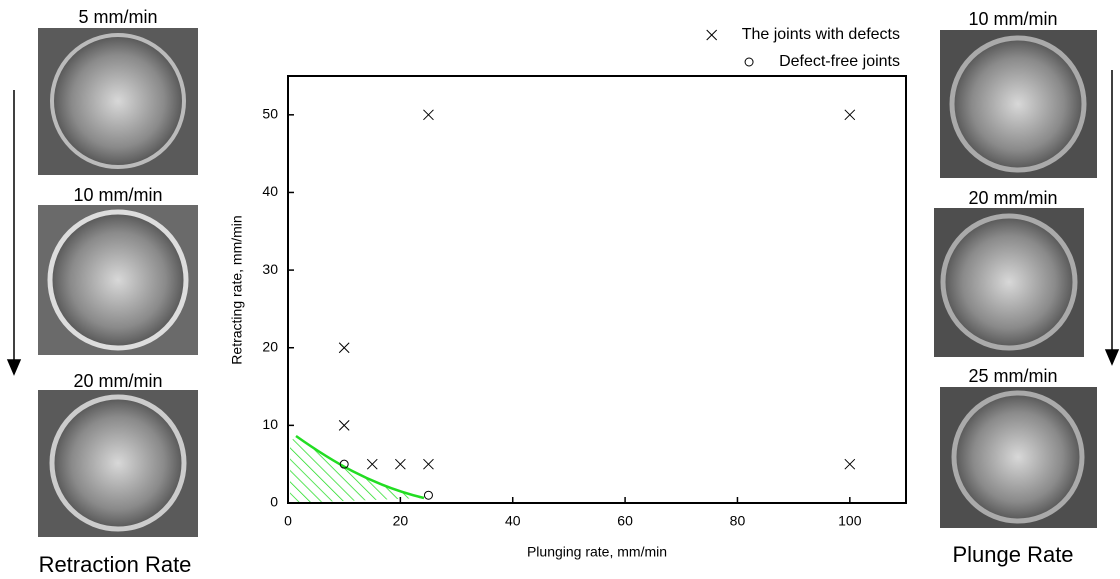 The image size is (1120, 579). What do you see at coordinates (1012, 376) in the screenshot?
I see `panel-label: 25 mm/min` at bounding box center [1012, 376].